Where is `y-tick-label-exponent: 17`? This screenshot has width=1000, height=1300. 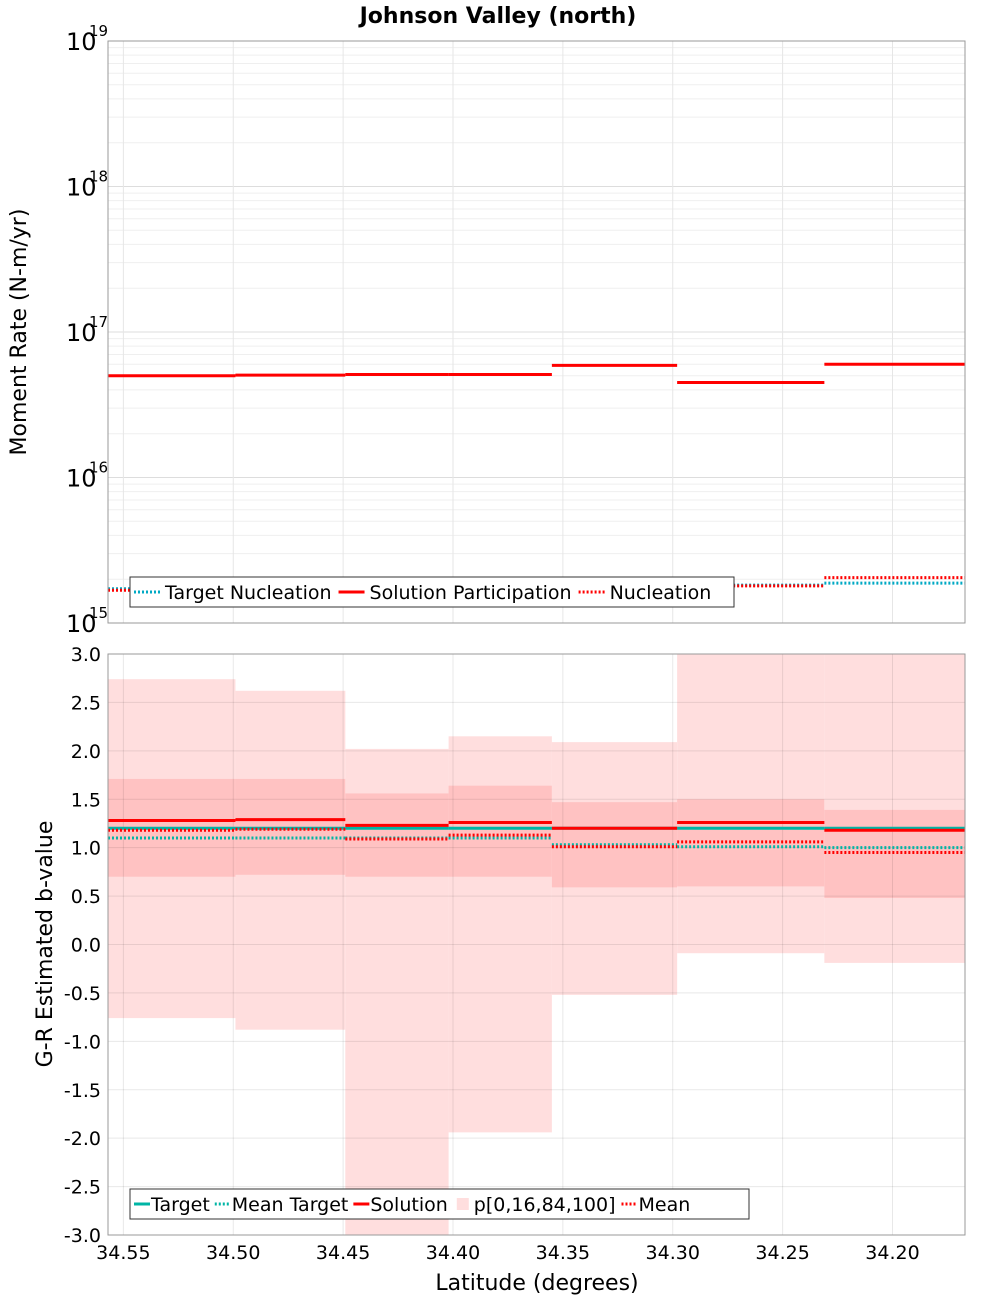
y-tick-label-exponent: 17 is located at coordinates (98, 322).